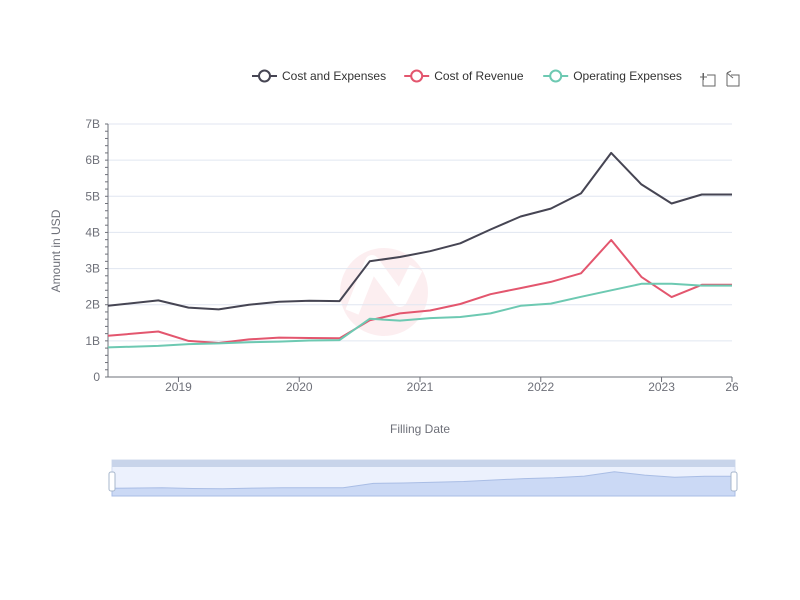  I want to click on zoom-icon, so click(708, 80).